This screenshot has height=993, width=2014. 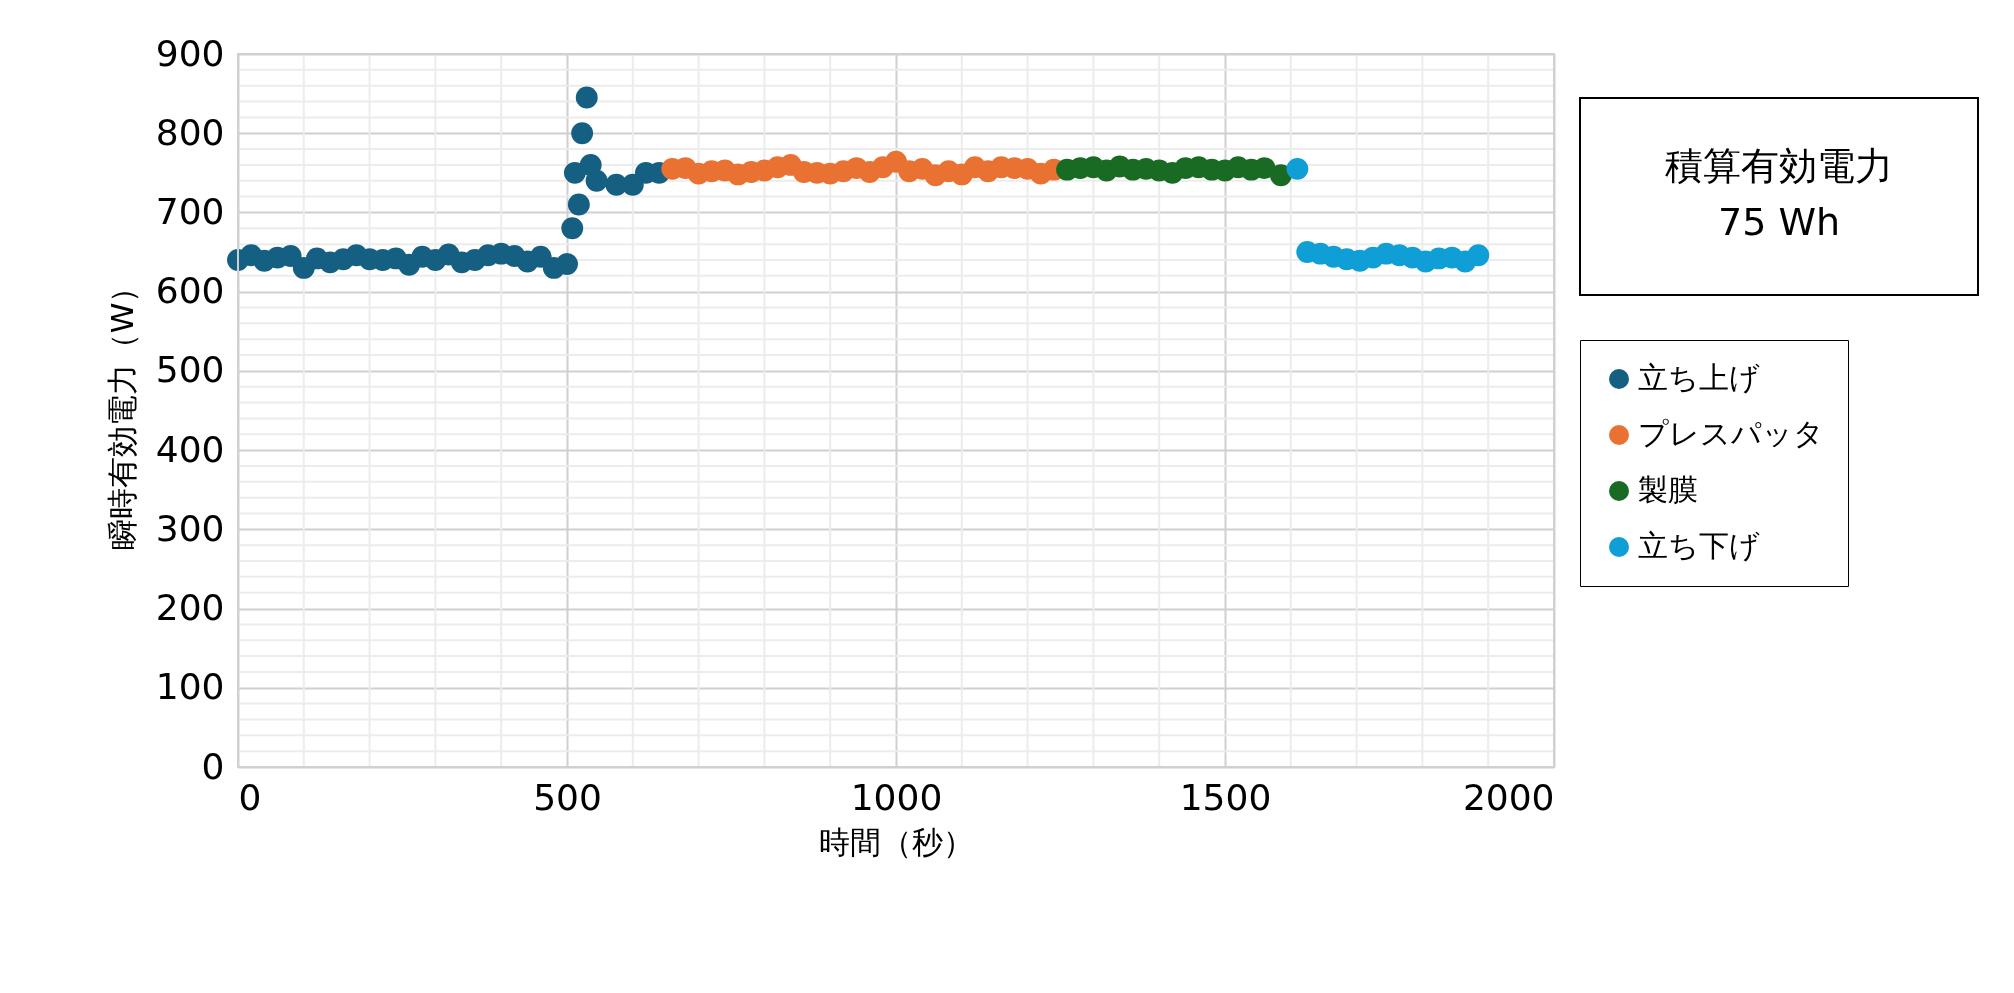 What do you see at coordinates (190, 370) in the screenshot?
I see `y-tick-label: 500` at bounding box center [190, 370].